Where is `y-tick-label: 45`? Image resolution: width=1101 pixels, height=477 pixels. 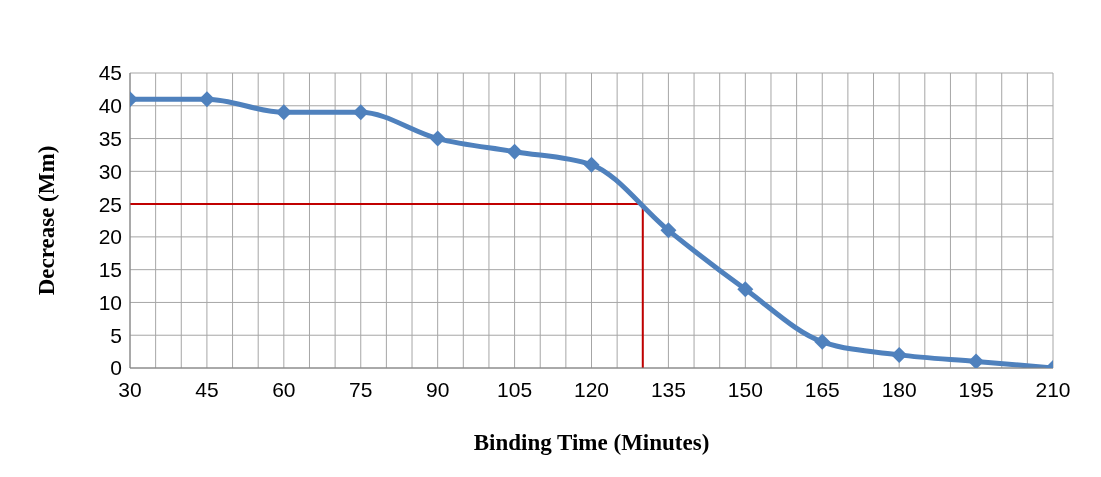 y-tick-label: 45 is located at coordinates (110, 73).